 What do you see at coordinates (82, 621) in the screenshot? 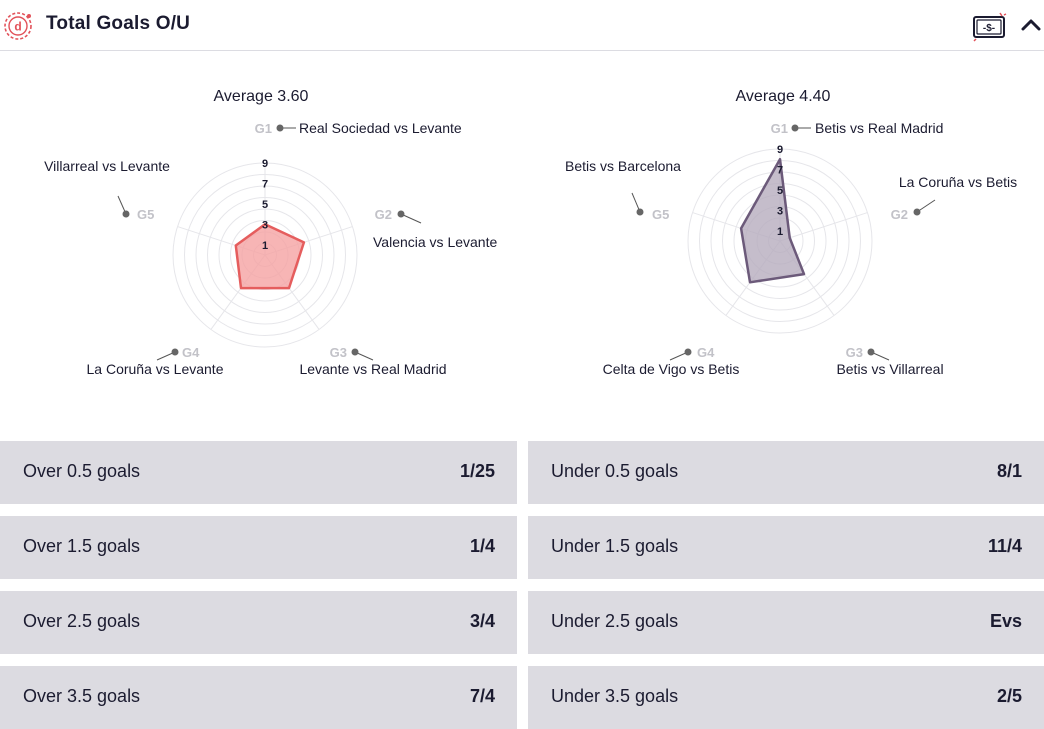
I see `odds-label: Over 2.5 goals` at bounding box center [82, 621].